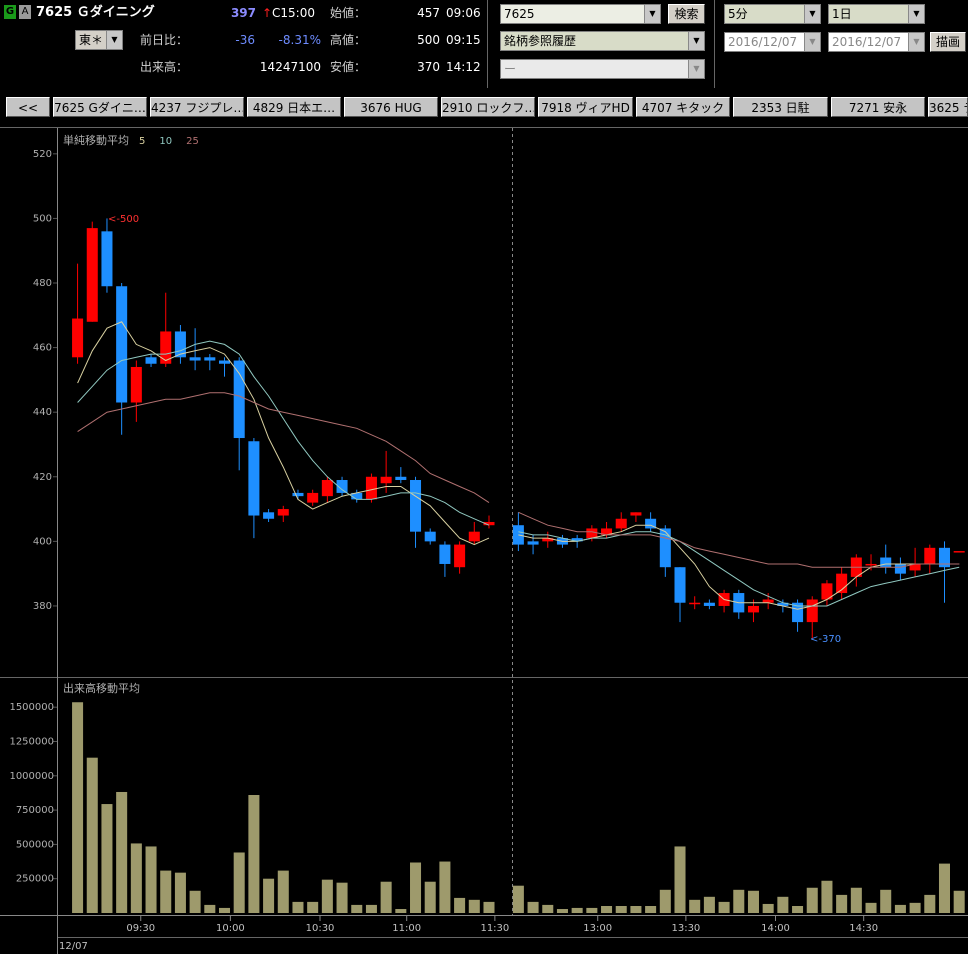 Image resolution: width=968 pixels, height=954 pixels. Describe the element at coordinates (876, 14) in the screenshot. I see `span-select: 1日` at that location.